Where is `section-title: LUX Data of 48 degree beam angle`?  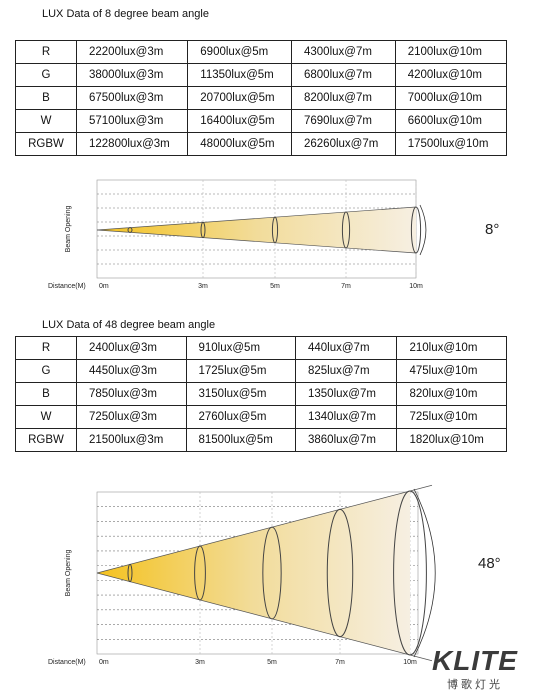 section-title: LUX Data of 48 degree beam angle is located at coordinates (129, 325).